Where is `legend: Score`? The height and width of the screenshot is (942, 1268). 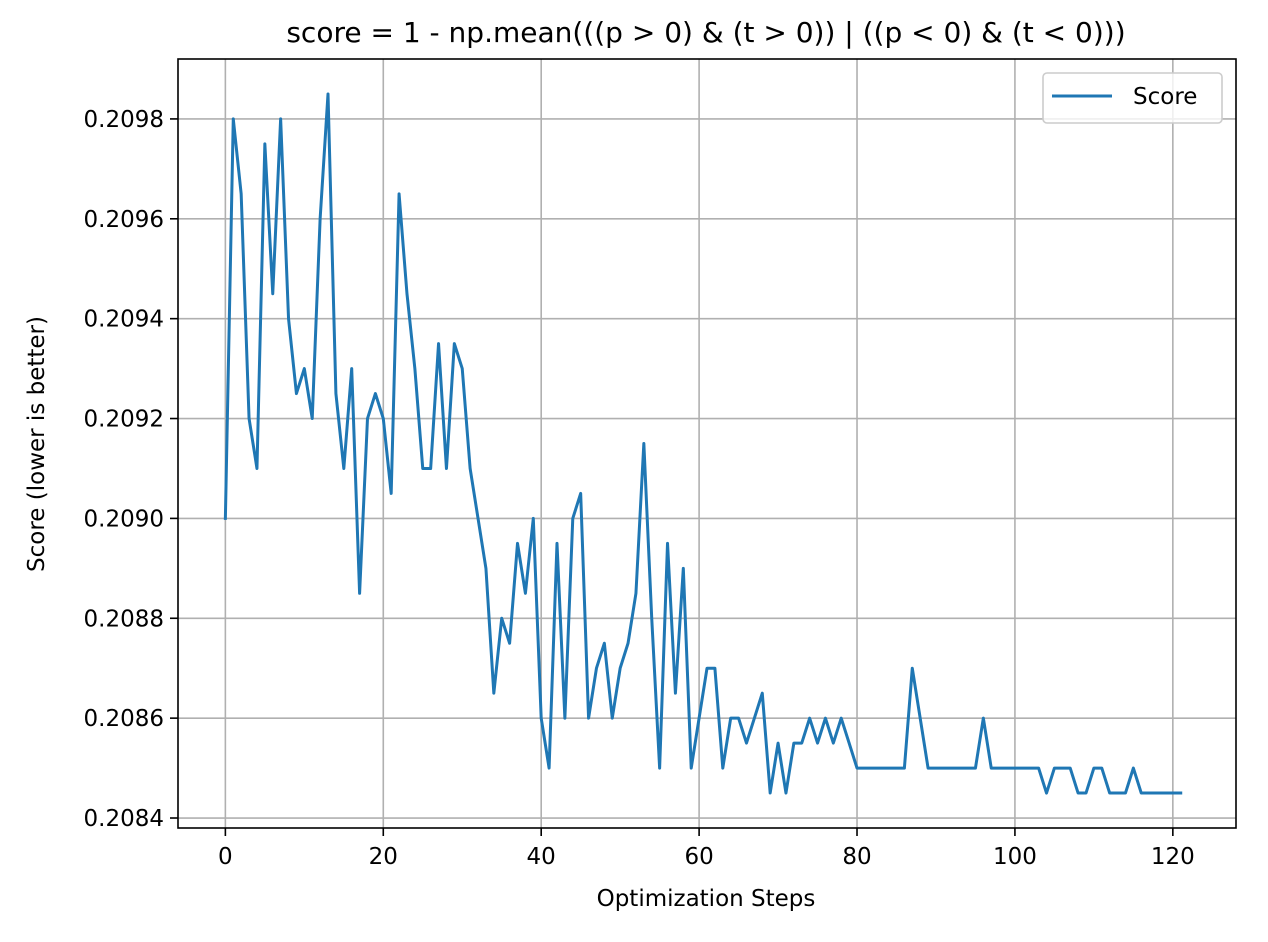
legend: Score is located at coordinates (1132, 98).